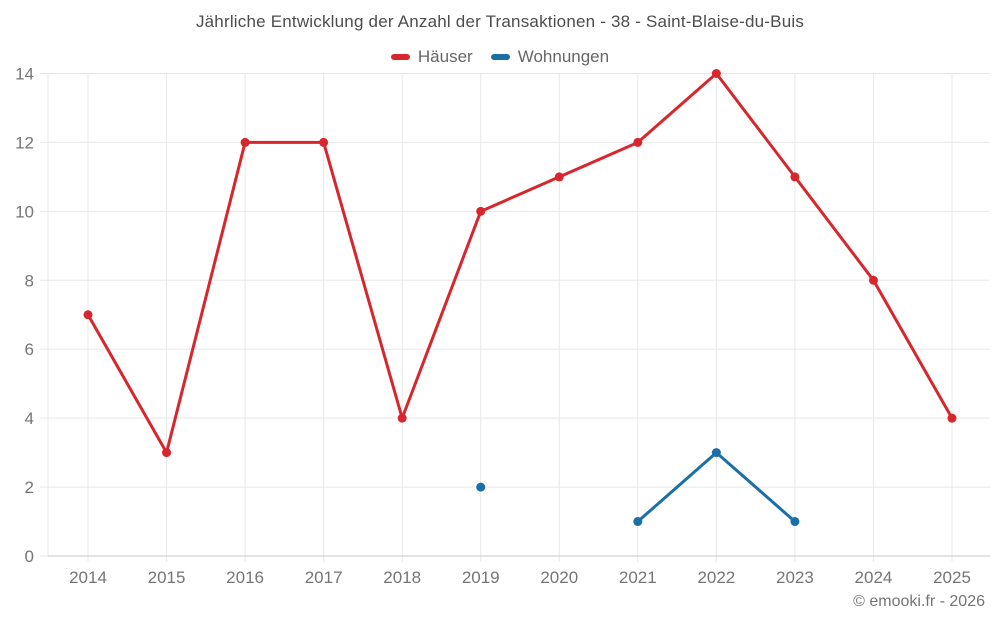 This screenshot has width=1000, height=625. I want to click on svg-text: 2, so click(29, 487).